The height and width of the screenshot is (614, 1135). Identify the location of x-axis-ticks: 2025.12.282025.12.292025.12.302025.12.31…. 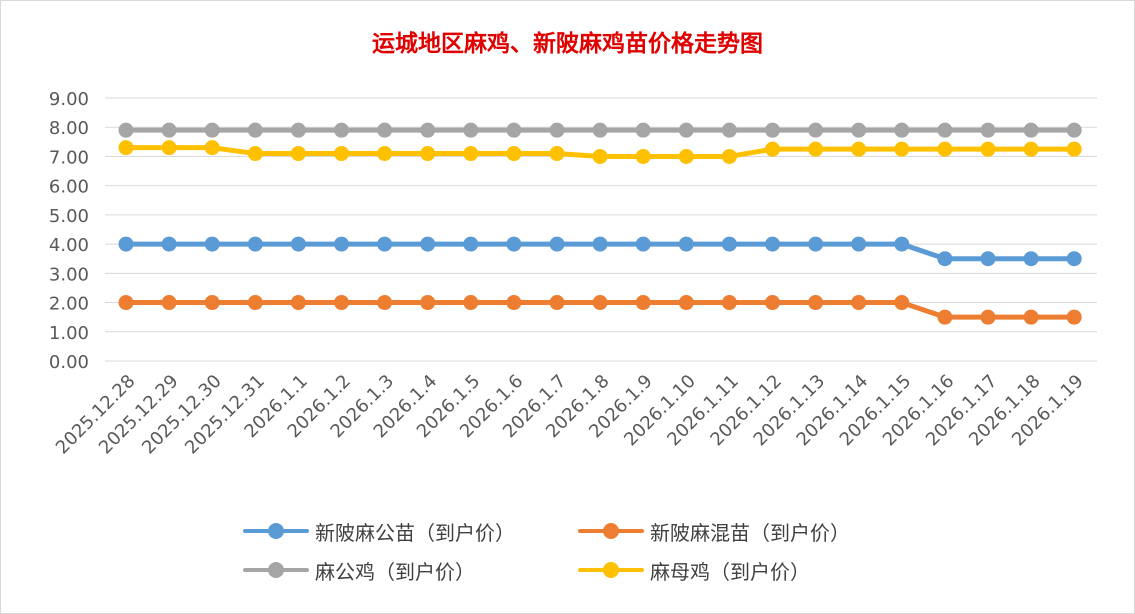
(570, 415).